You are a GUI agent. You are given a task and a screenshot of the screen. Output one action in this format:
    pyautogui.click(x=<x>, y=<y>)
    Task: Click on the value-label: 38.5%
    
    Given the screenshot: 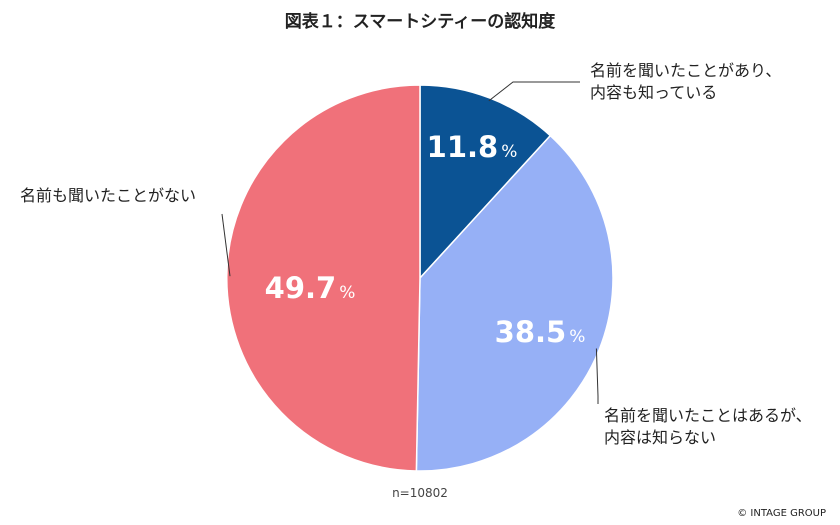 What is the action you would take?
    pyautogui.click(x=540, y=332)
    